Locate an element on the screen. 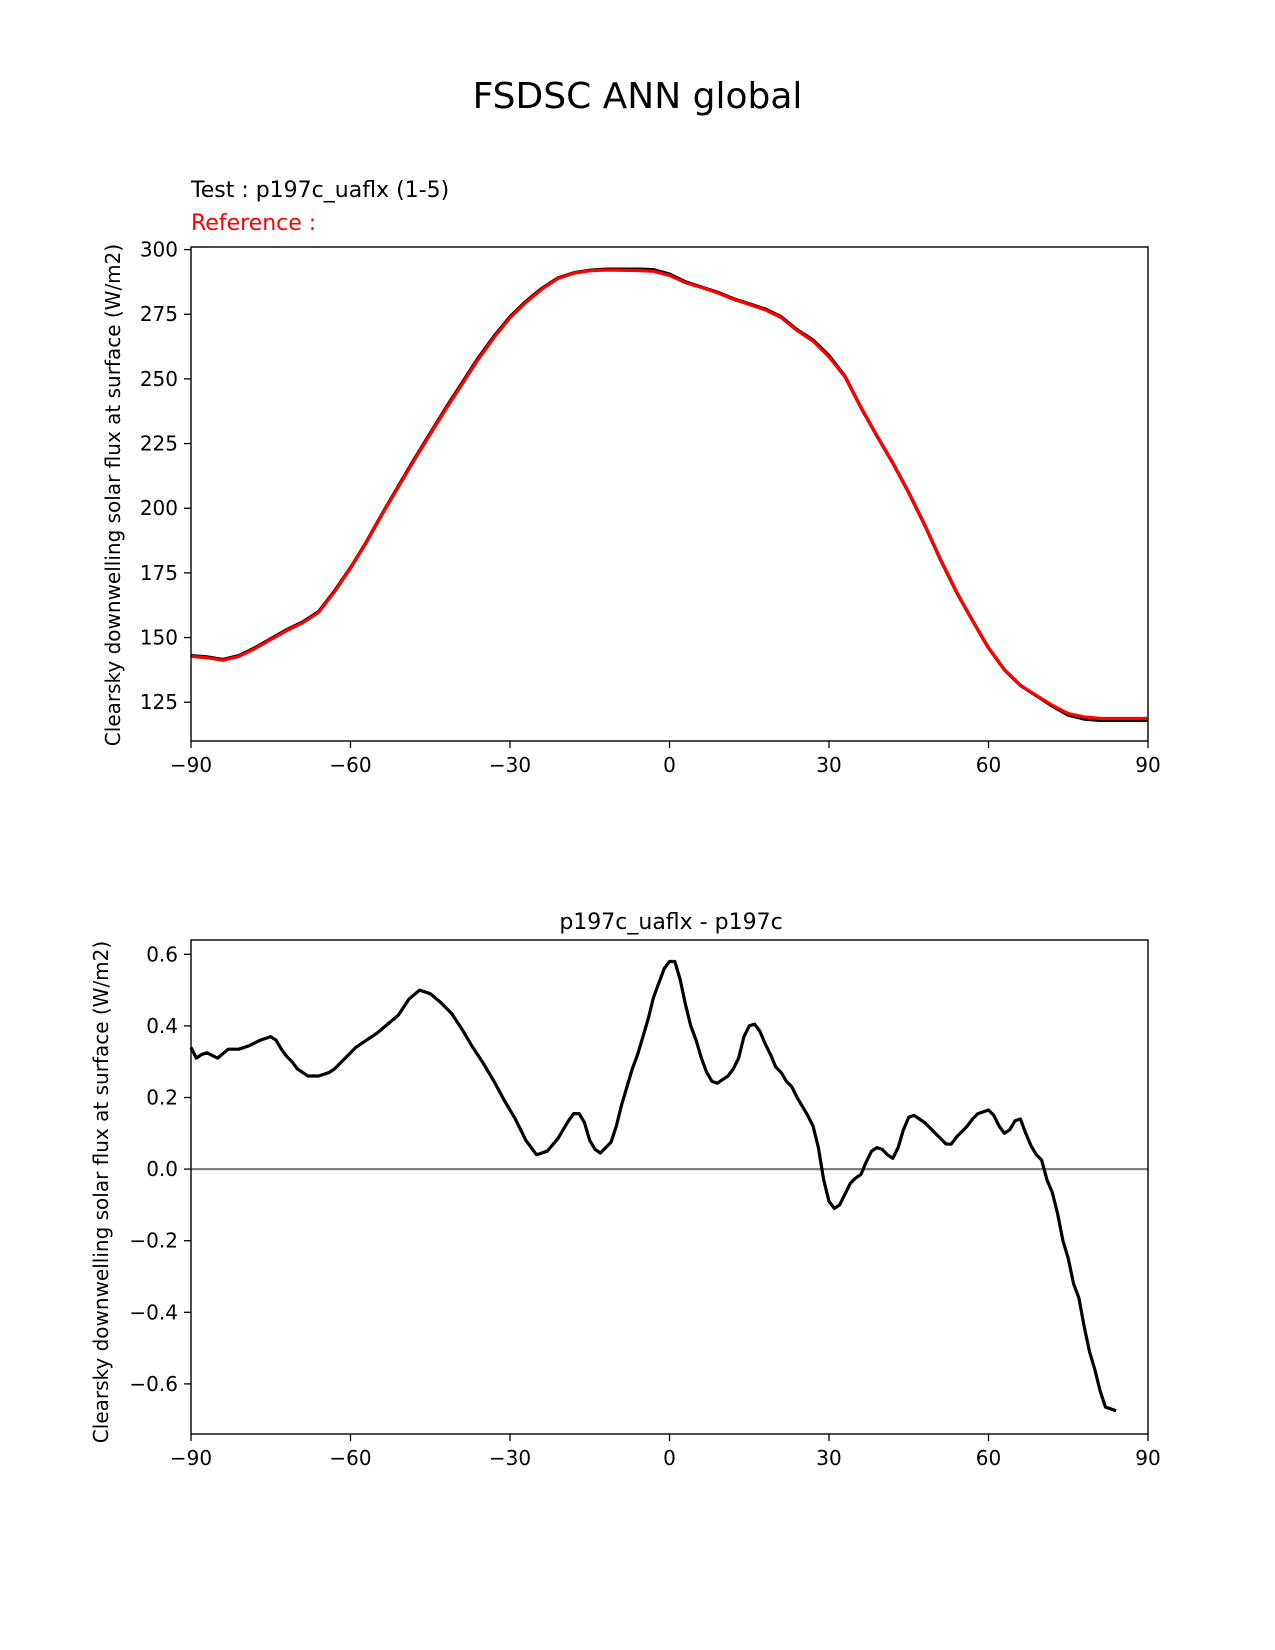  y-tick-label: 175 is located at coordinates (159, 573).